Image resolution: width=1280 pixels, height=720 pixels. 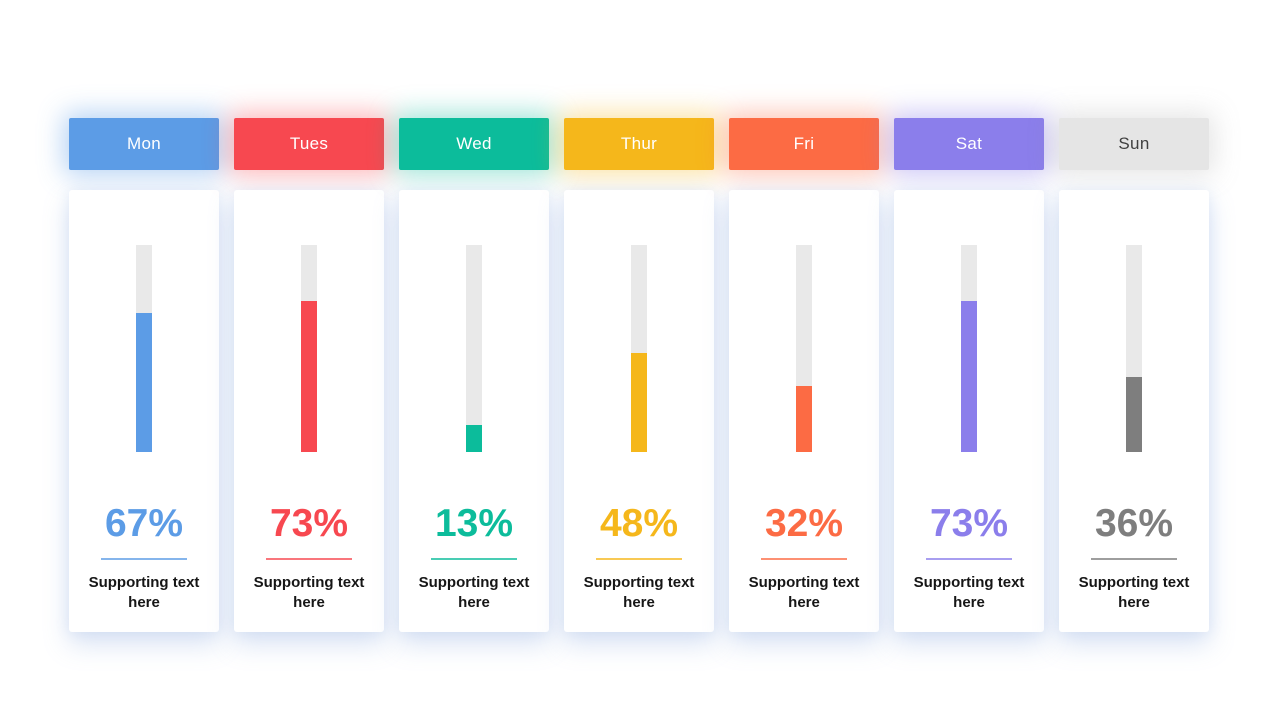 I want to click on day-column-sat: Sat 73% Supporting text here, so click(x=969, y=375).